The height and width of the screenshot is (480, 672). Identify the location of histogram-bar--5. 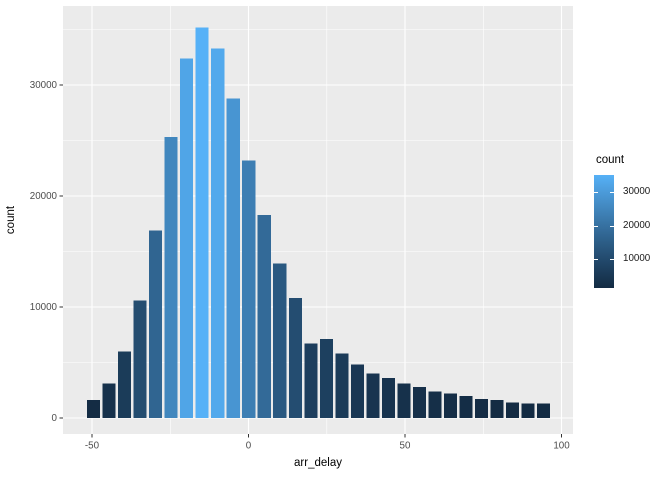
(233, 258).